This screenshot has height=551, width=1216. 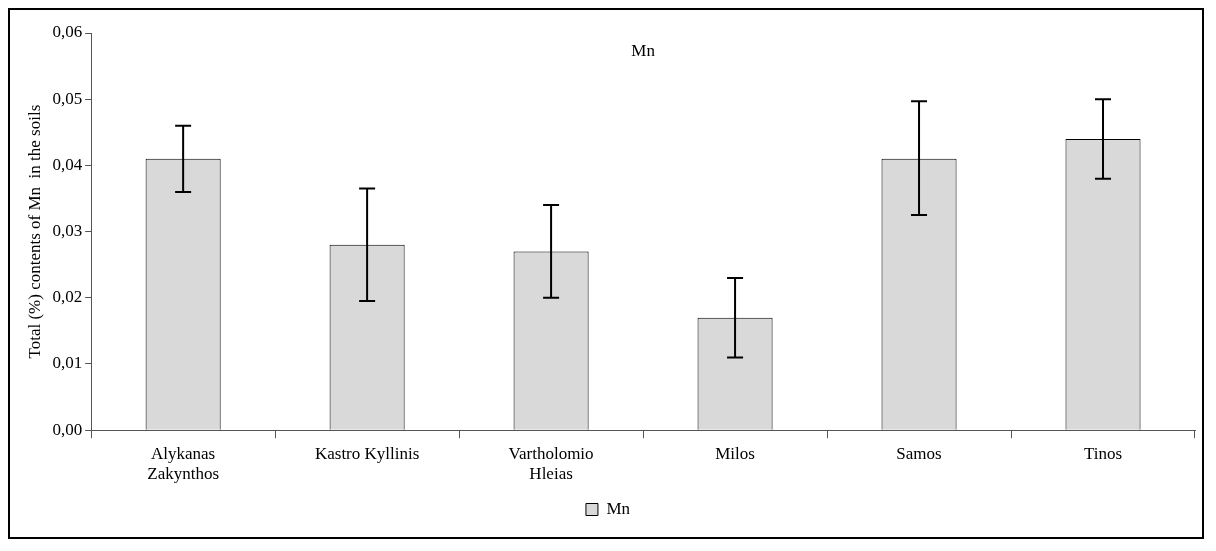 What do you see at coordinates (1103, 453) in the screenshot?
I see `x-tick-label: Tinos` at bounding box center [1103, 453].